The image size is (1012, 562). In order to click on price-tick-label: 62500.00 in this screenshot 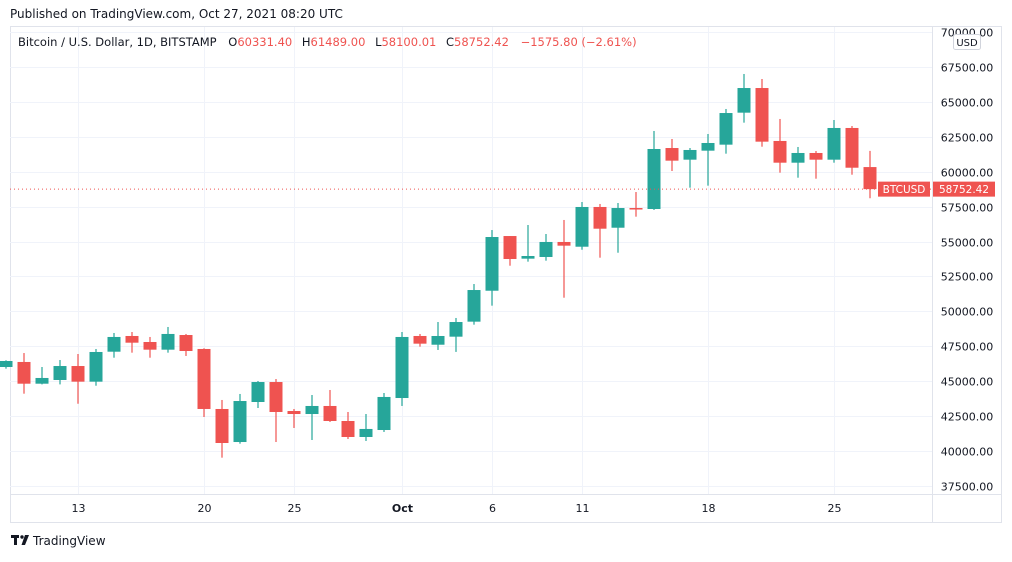, I will do `click(967, 138)`.